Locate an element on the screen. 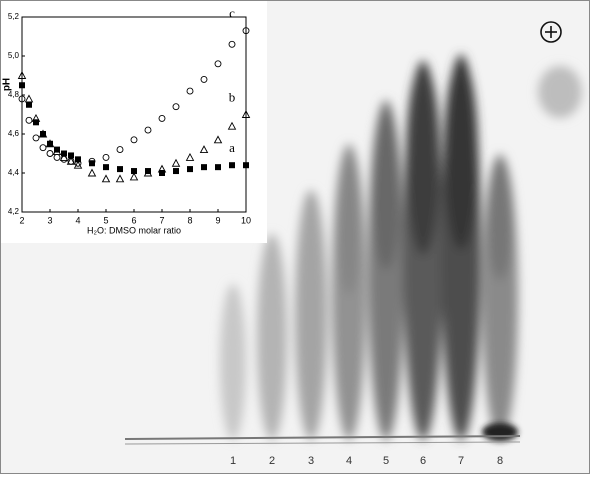  y-tick-label: 5,0 is located at coordinates (14, 55).